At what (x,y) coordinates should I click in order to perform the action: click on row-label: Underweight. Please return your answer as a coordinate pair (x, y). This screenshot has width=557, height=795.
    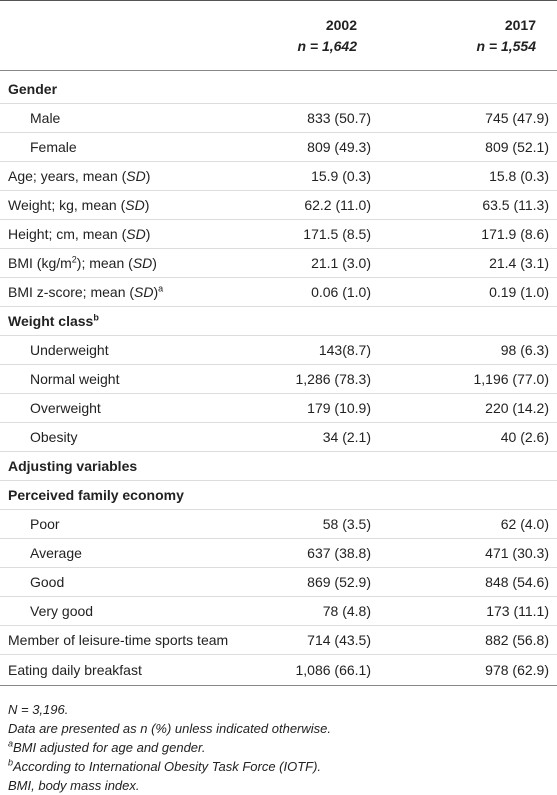
    Looking at the image, I should click on (96, 350).